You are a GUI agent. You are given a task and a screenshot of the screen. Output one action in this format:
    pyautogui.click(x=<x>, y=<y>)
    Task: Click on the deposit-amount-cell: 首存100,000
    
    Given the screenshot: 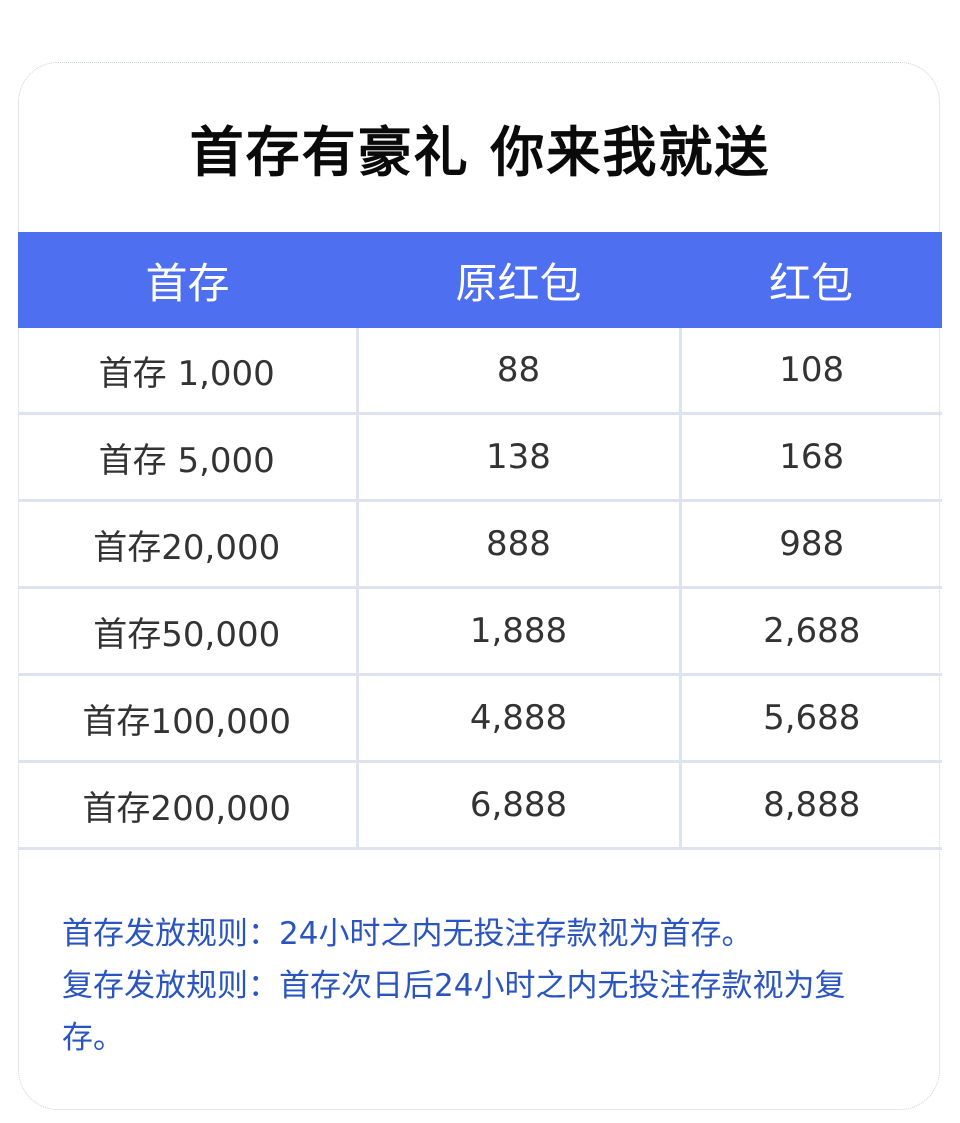 What is the action you would take?
    pyautogui.click(x=187, y=718)
    